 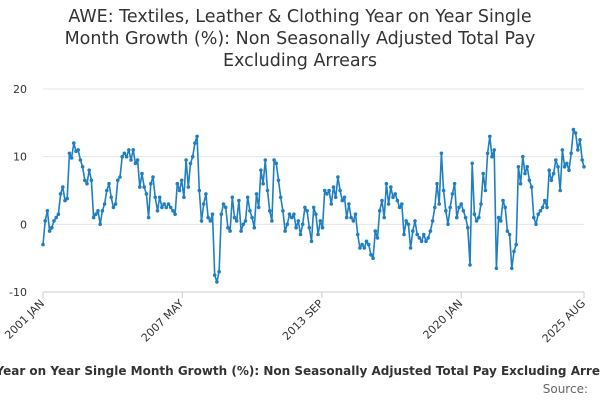 What do you see at coordinates (443, 319) in the screenshot?
I see `x-tick-label: 2020 JAN` at bounding box center [443, 319].